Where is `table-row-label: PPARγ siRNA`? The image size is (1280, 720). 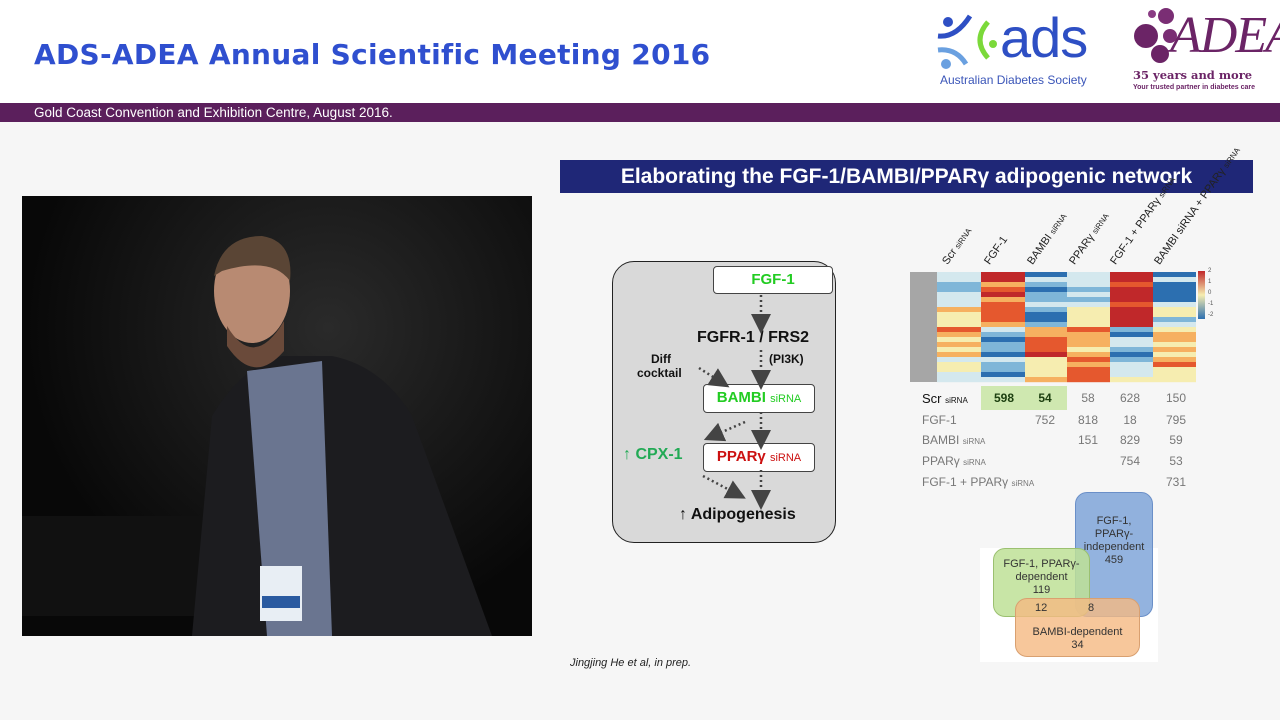 table-row-label: PPARγ siRNA is located at coordinates (954, 461).